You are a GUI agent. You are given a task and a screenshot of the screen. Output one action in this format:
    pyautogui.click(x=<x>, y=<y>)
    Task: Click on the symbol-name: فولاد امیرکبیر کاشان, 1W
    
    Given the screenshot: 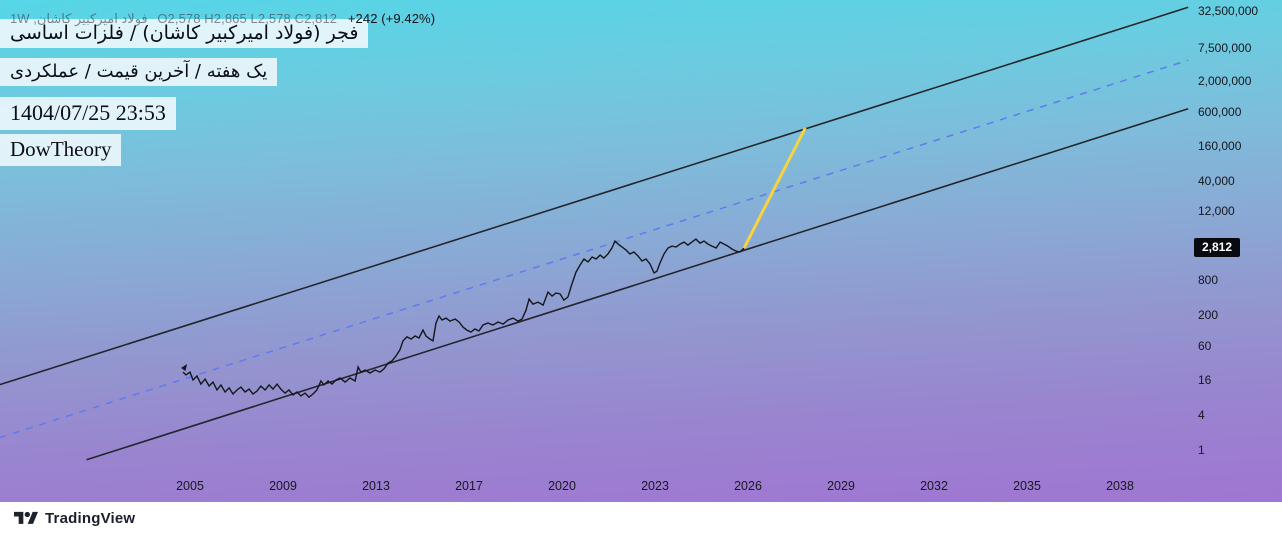 What is the action you would take?
    pyautogui.click(x=79, y=18)
    